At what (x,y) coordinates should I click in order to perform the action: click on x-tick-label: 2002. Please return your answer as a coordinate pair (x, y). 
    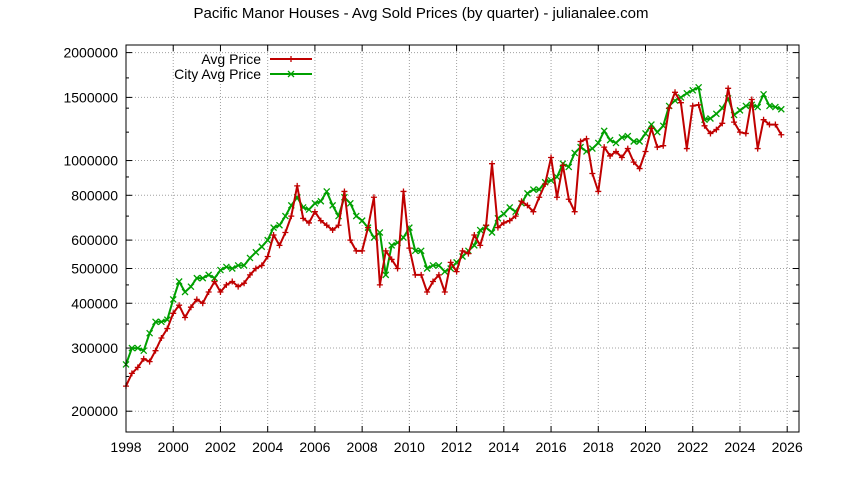
    Looking at the image, I should click on (220, 447).